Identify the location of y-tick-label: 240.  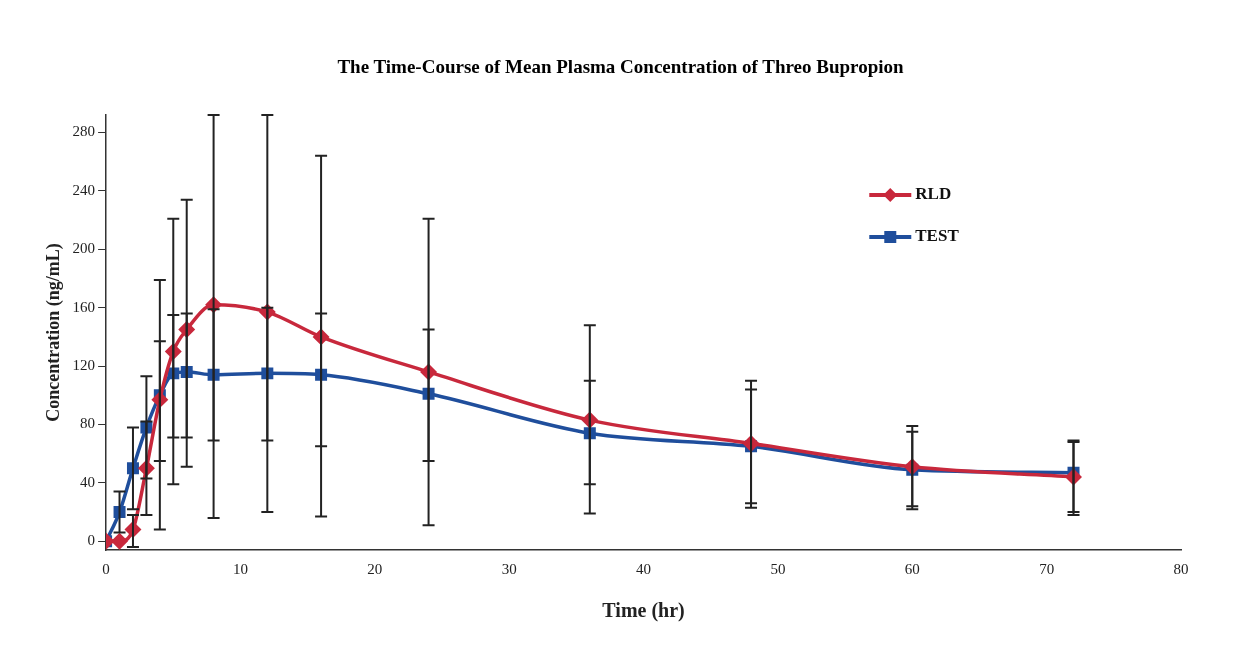
(84, 189).